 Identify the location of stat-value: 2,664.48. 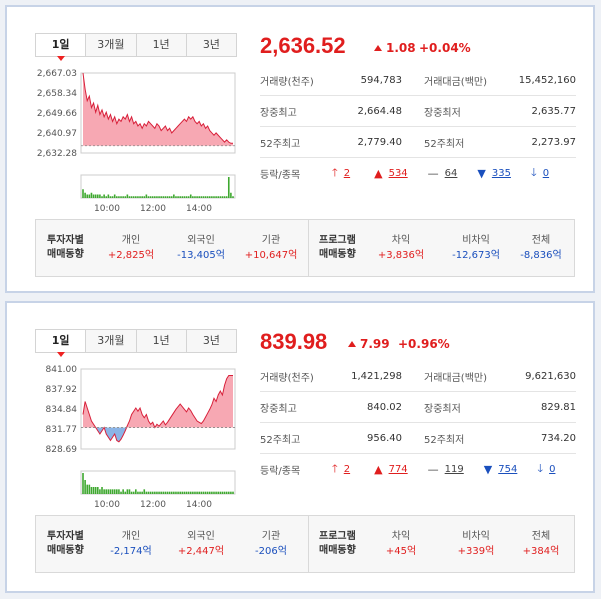
(373, 111).